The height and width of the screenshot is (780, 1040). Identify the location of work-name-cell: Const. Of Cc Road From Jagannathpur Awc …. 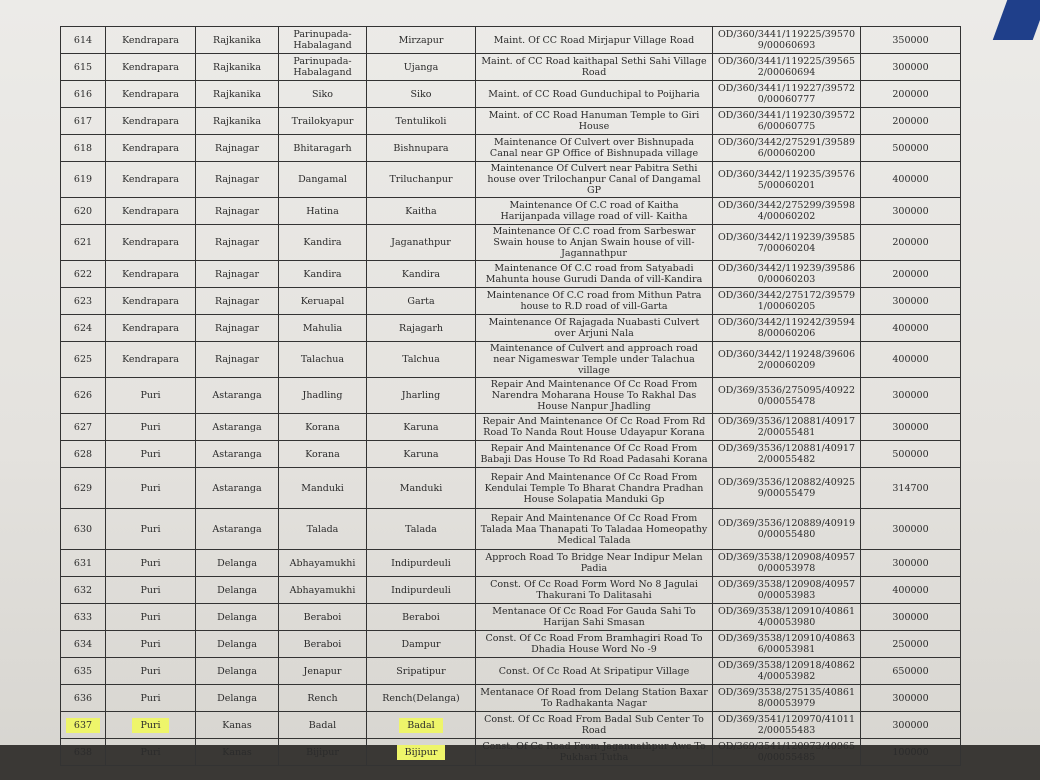
(594, 752).